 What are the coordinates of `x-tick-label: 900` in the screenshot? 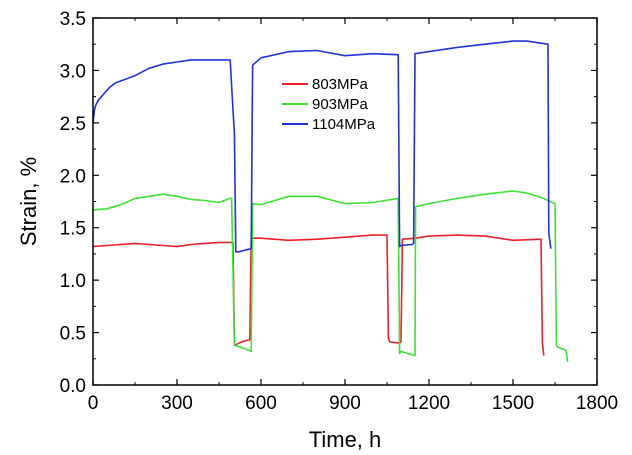 It's located at (345, 403).